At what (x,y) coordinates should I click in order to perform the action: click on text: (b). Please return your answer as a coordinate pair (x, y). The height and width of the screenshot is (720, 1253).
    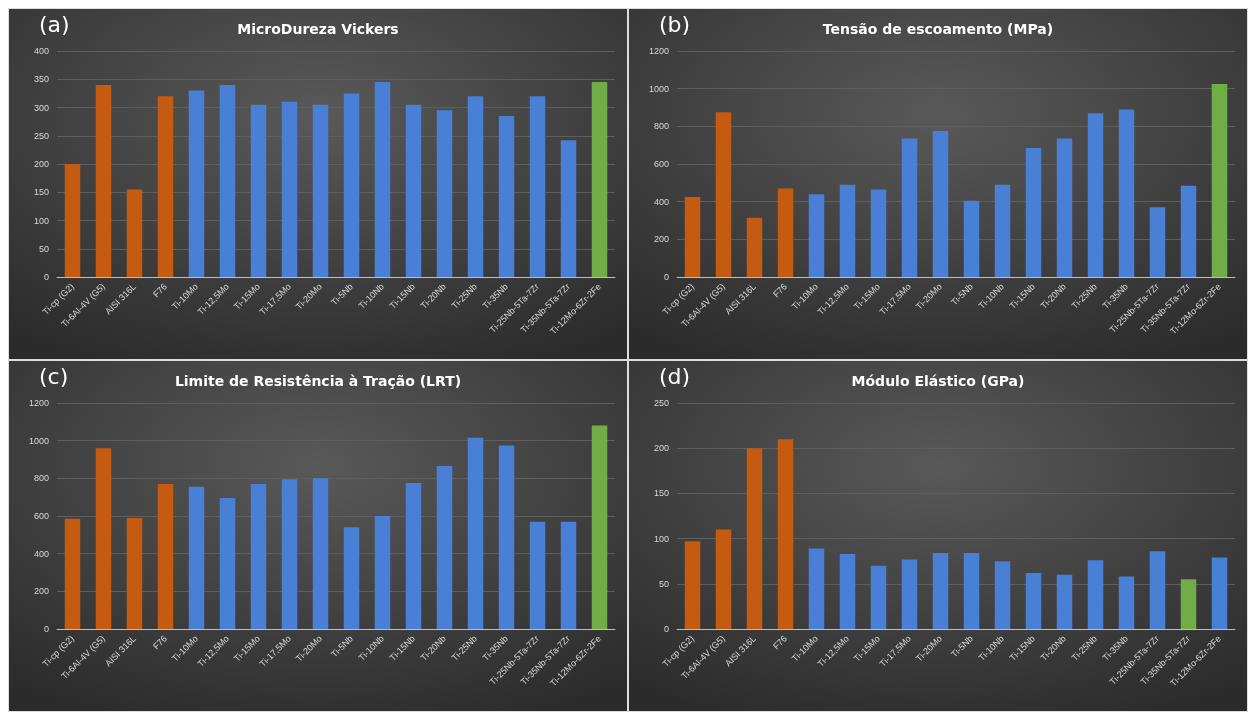
    Looking at the image, I should click on (675, 24).